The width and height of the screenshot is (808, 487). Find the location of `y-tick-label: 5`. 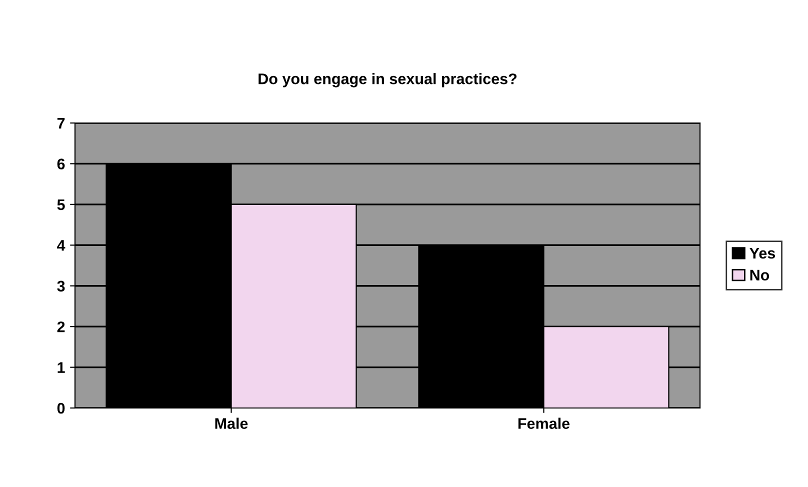

y-tick-label: 5 is located at coordinates (61, 204).